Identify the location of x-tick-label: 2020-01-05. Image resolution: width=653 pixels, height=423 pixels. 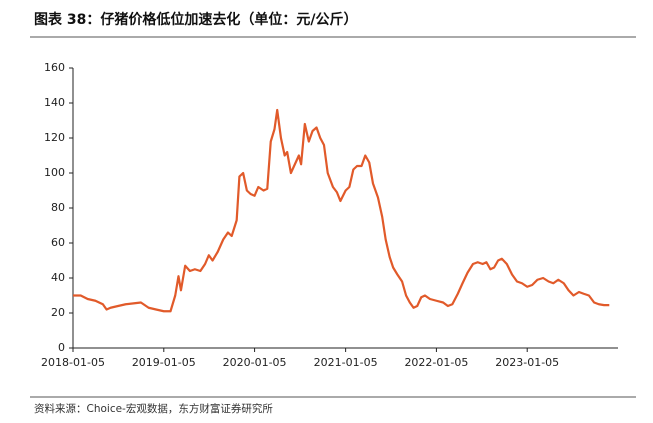
(255, 362).